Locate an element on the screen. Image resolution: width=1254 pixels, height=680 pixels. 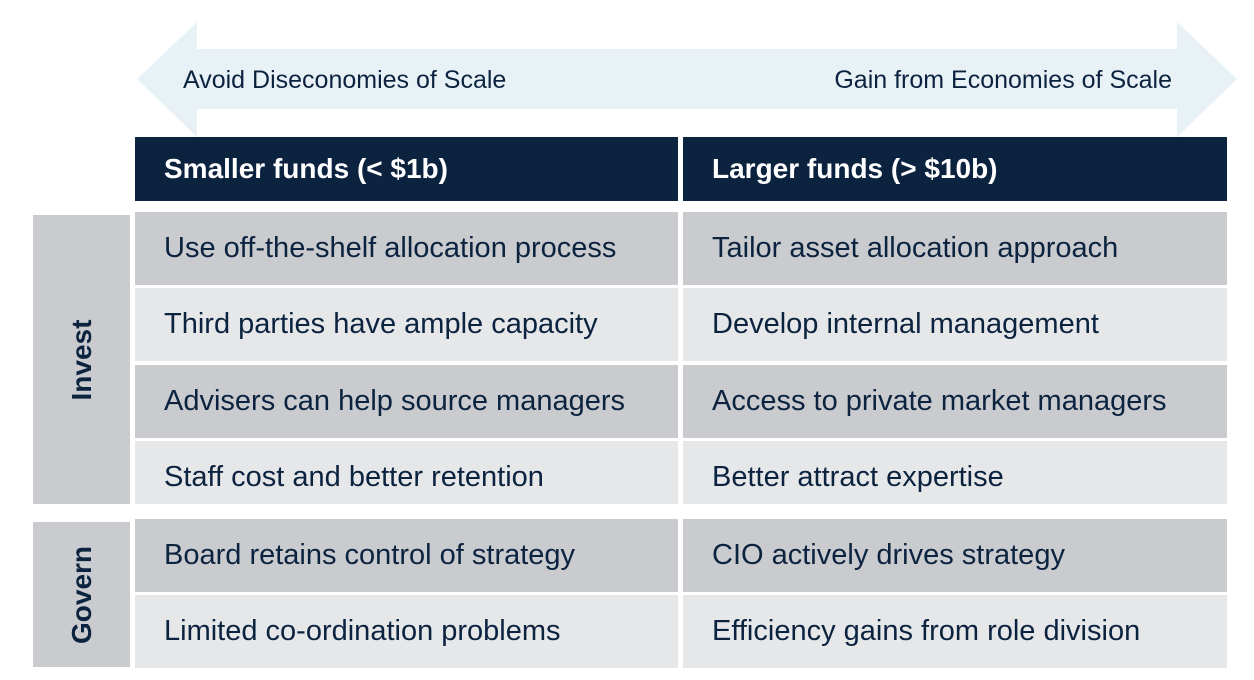
group-label-govern: Govern is located at coordinates (81, 594).